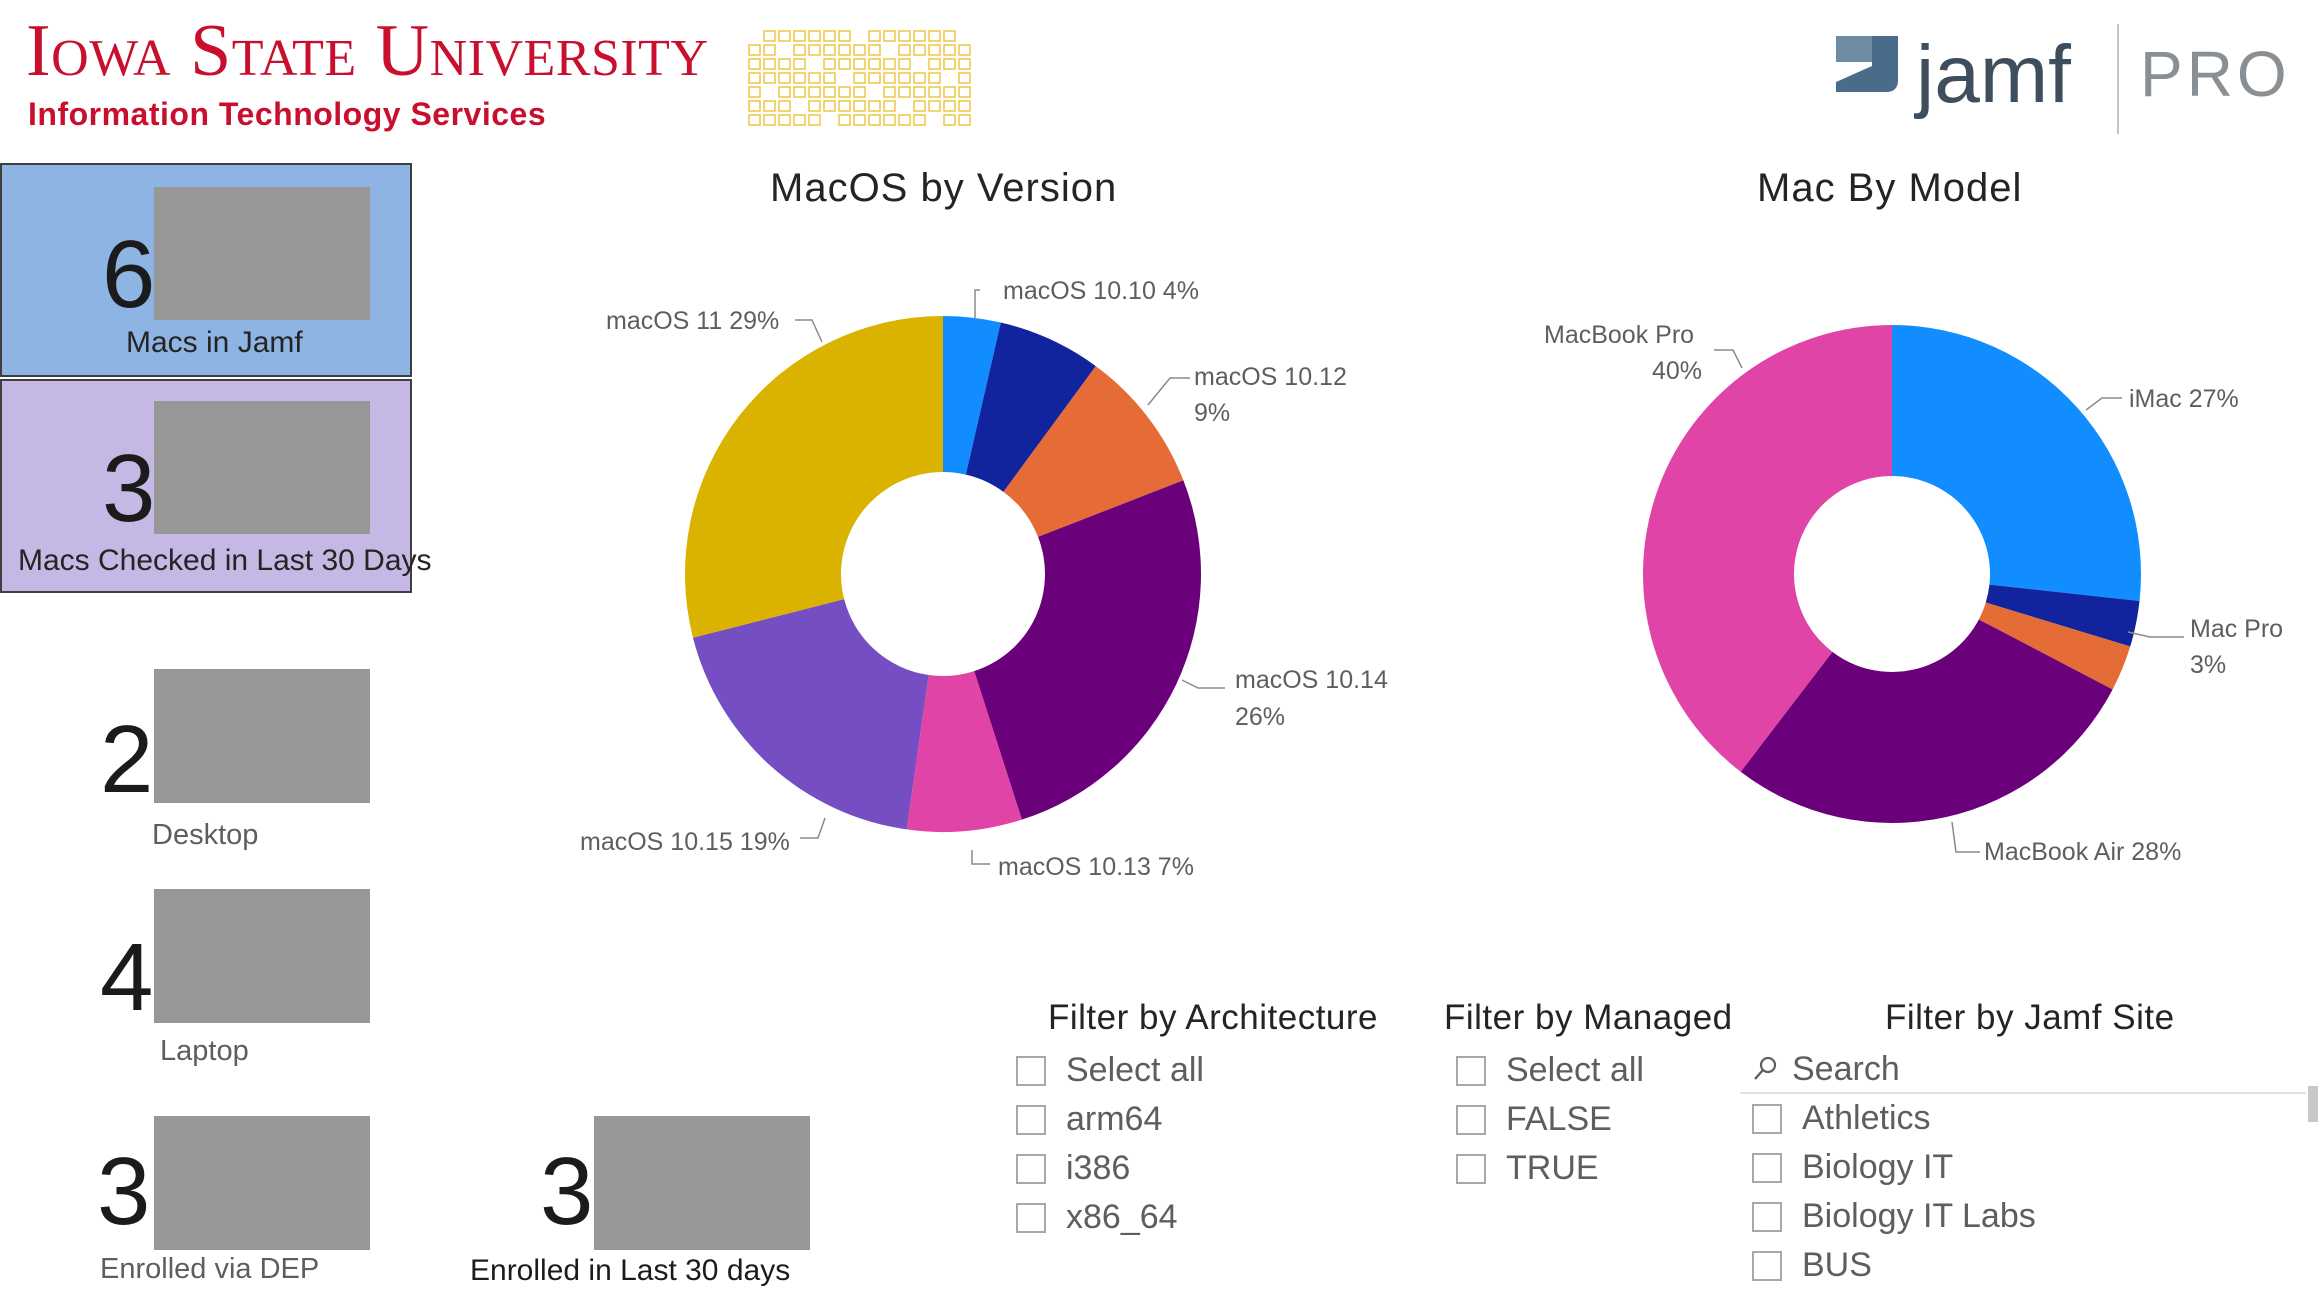 The height and width of the screenshot is (1300, 2318). Describe the element at coordinates (127, 977) in the screenshot. I see `laptop-count: 4` at that location.